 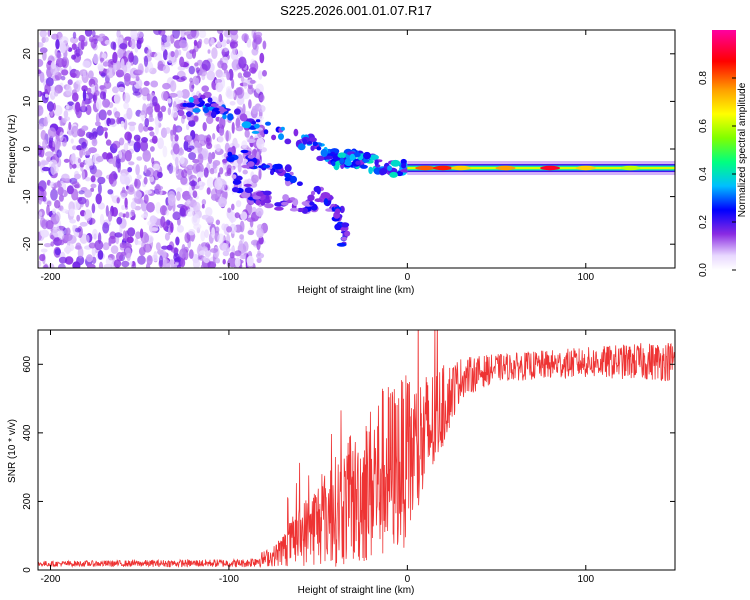 What do you see at coordinates (27, 244) in the screenshot?
I see `y-tick-label: -20` at bounding box center [27, 244].